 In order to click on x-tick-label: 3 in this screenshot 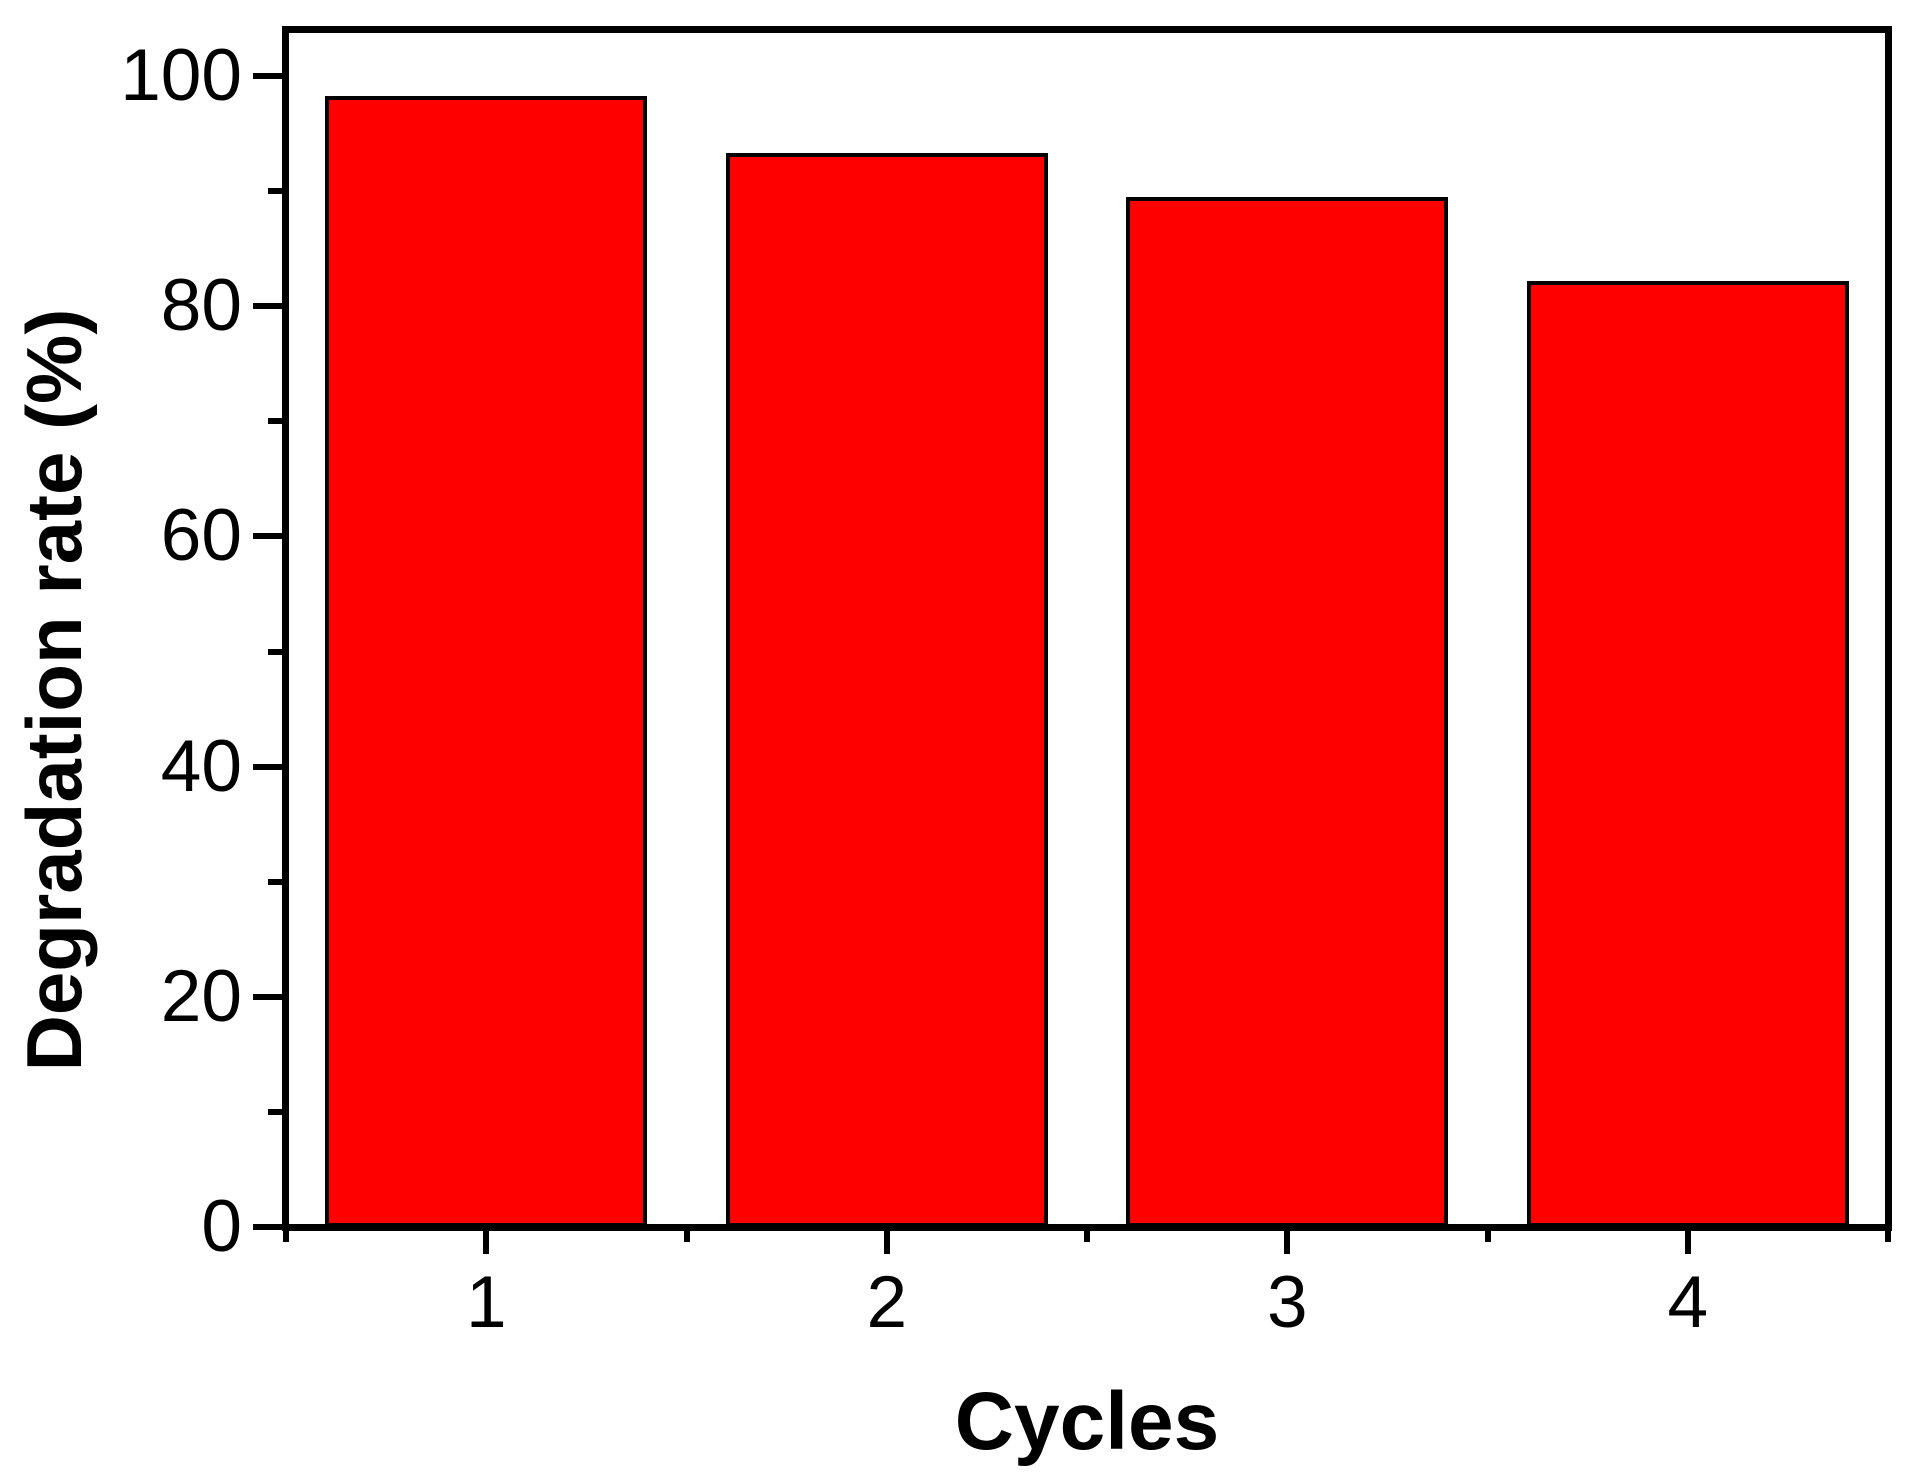, I will do `click(1287, 1302)`.